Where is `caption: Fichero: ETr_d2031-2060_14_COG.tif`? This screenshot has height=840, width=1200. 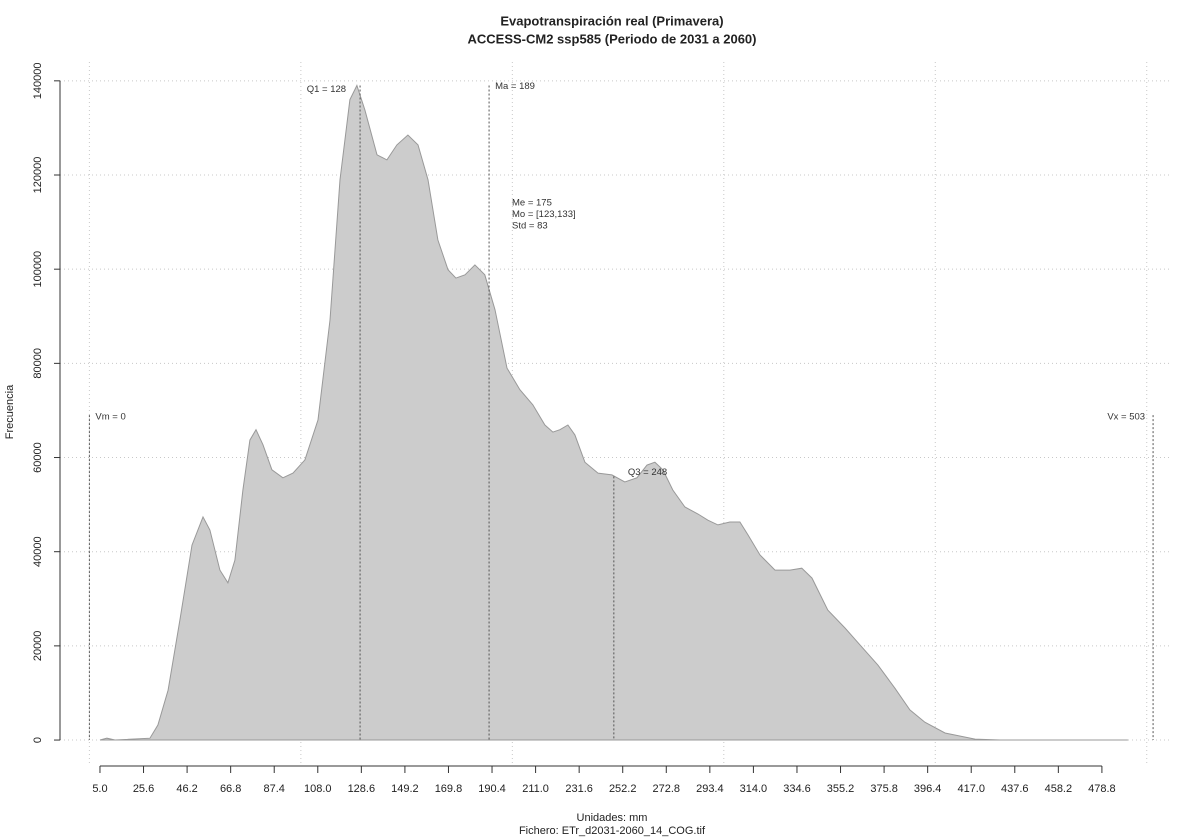
caption: Fichero: ETr_d2031-2060_14_COG.tif is located at coordinates (612, 831).